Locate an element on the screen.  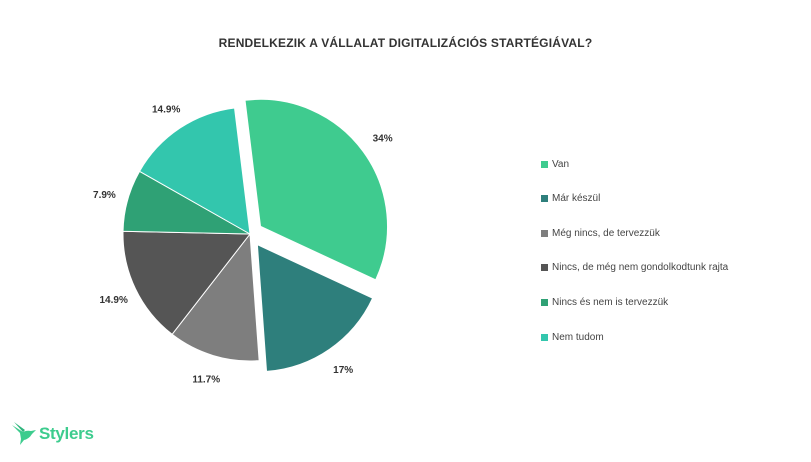
legend-item: Már készül is located at coordinates (570, 199).